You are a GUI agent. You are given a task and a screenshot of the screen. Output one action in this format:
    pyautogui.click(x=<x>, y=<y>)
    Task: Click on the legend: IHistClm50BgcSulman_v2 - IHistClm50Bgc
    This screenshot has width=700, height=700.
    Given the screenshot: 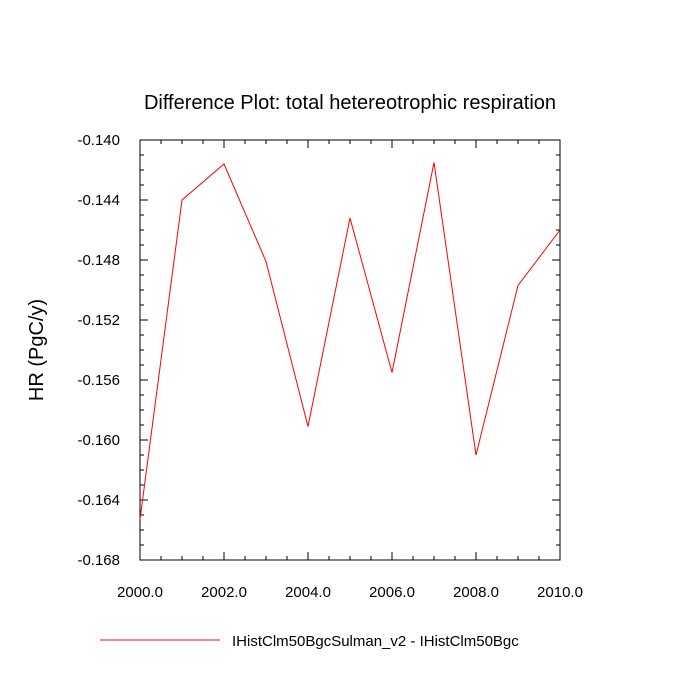 What is the action you would take?
    pyautogui.click(x=309, y=641)
    